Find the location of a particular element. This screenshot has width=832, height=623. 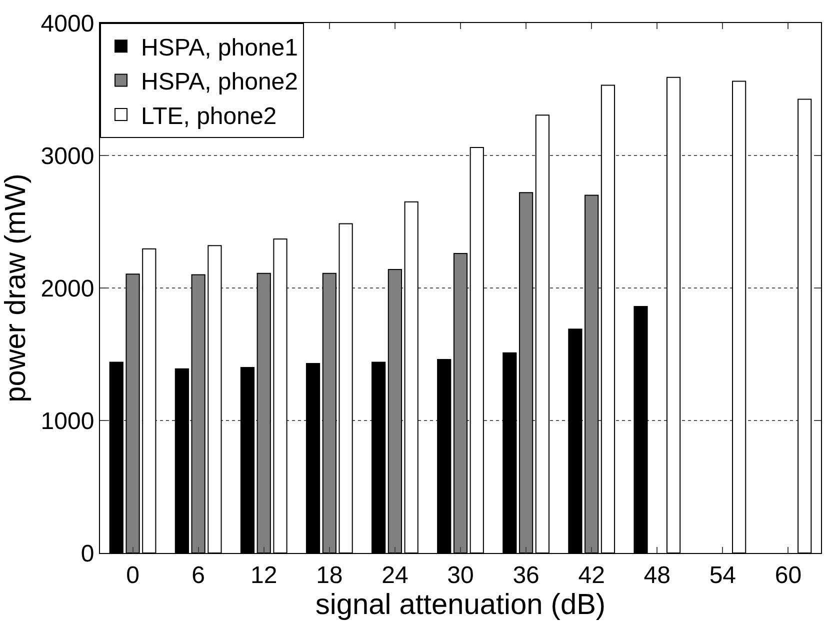

y-tick-label: 2000 is located at coordinates (67, 288).